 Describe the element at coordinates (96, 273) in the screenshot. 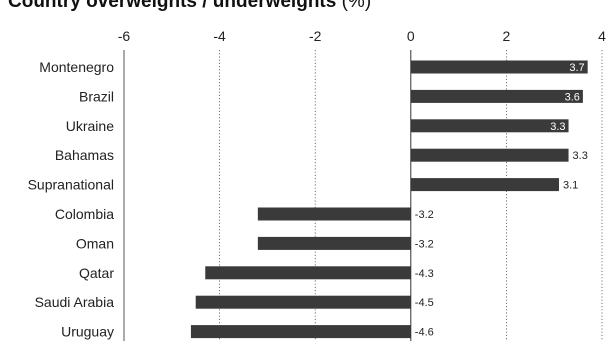

I see `category-label: Qatar` at that location.